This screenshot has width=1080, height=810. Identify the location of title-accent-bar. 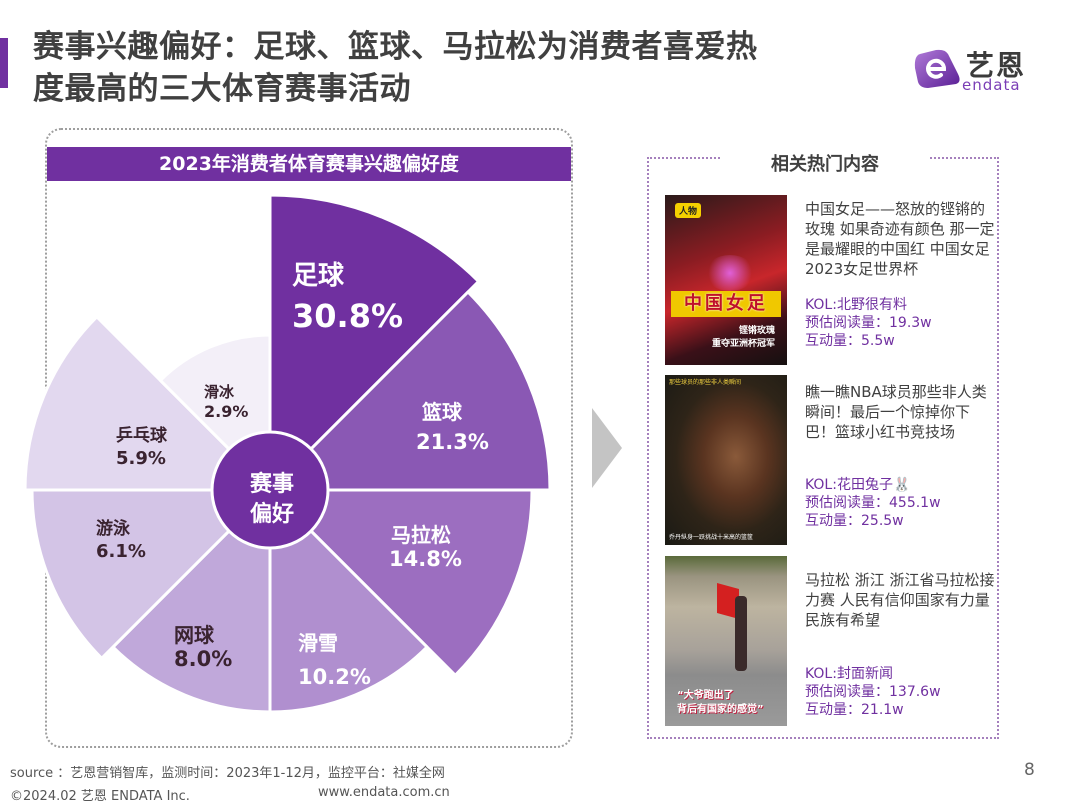
(4, 63).